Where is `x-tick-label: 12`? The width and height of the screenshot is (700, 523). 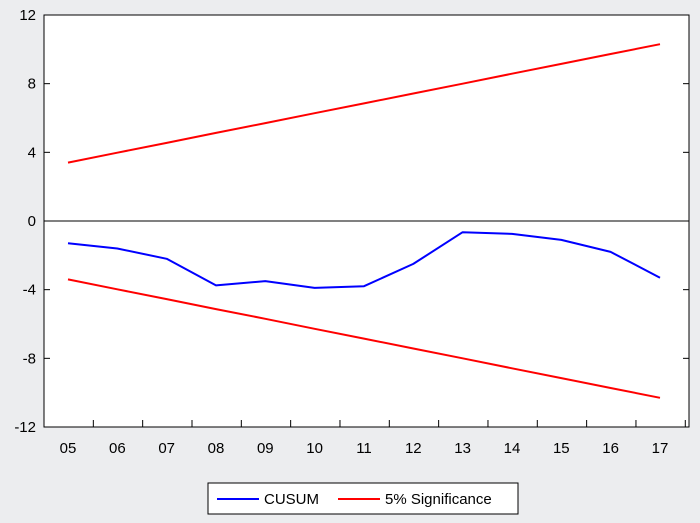 x-tick-label: 12 is located at coordinates (413, 448).